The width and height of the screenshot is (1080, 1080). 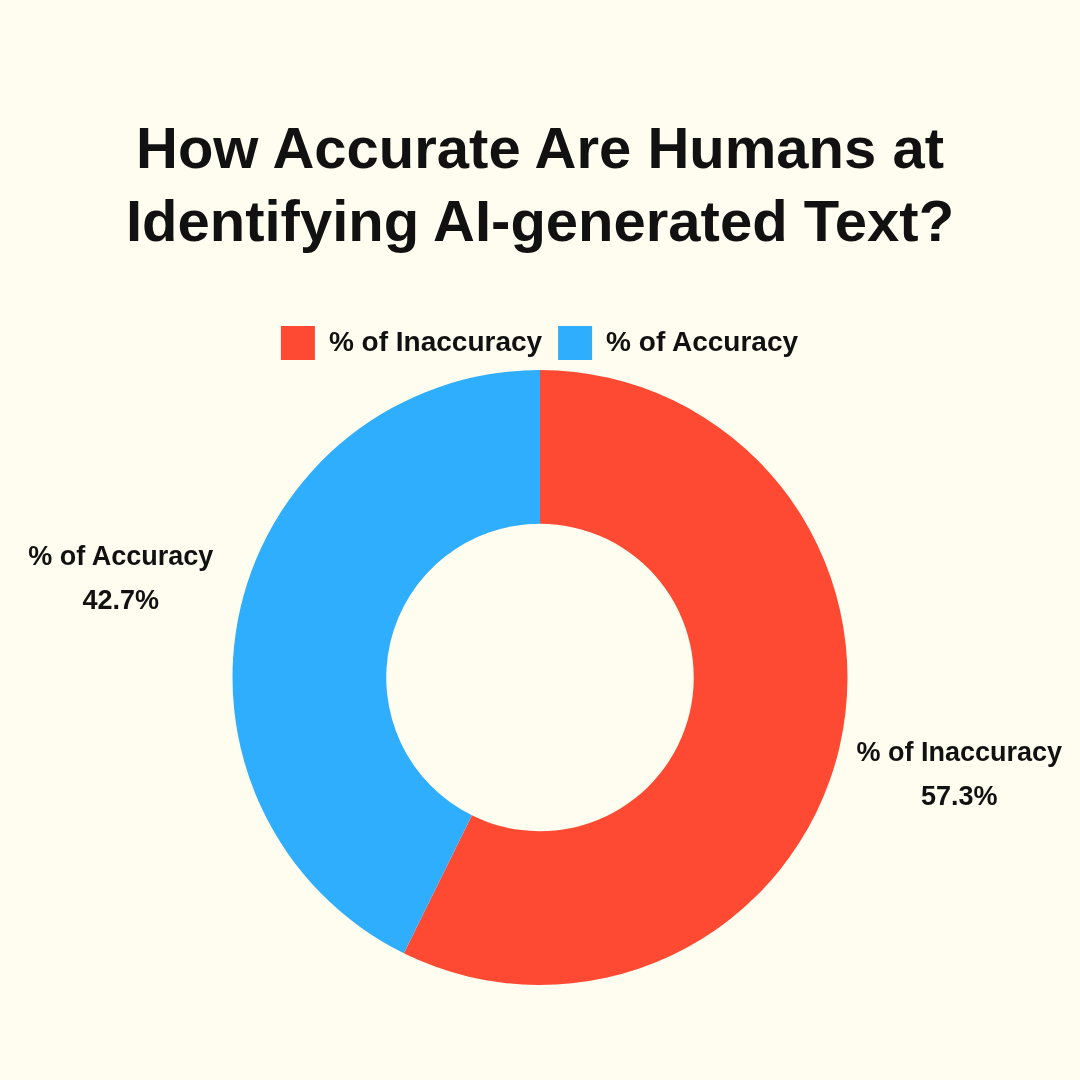 I want to click on legend-label: % of Accuracy, so click(x=702, y=341).